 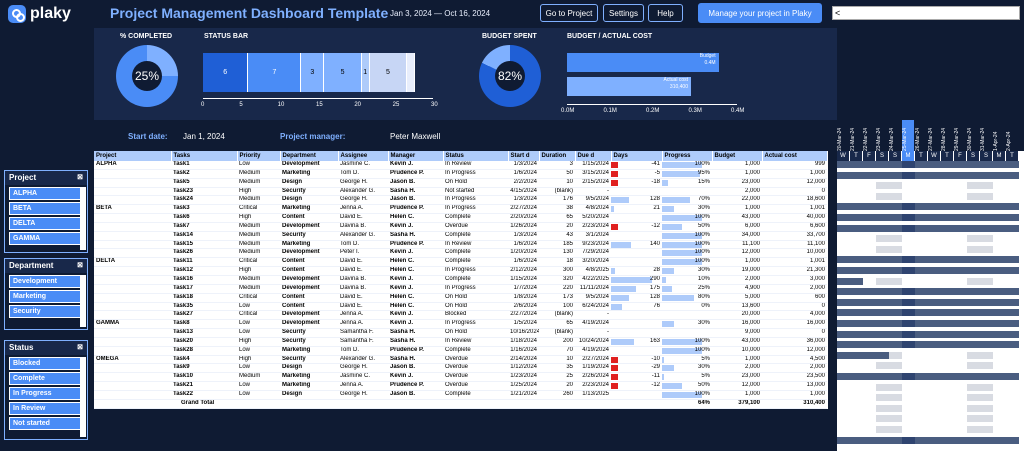 I want to click on days-value: -18, so click(x=655, y=181).